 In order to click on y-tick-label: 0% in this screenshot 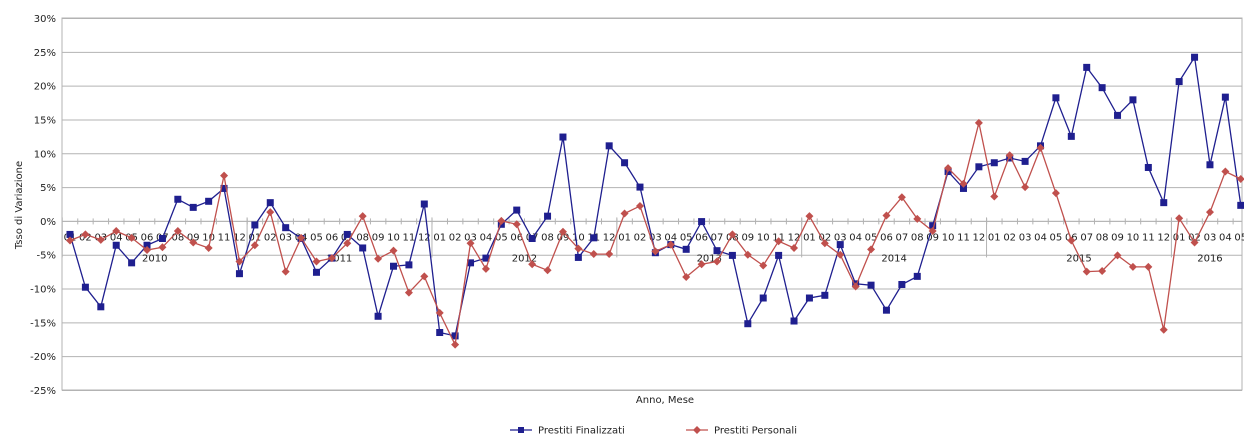, I will do `click(48, 222)`.